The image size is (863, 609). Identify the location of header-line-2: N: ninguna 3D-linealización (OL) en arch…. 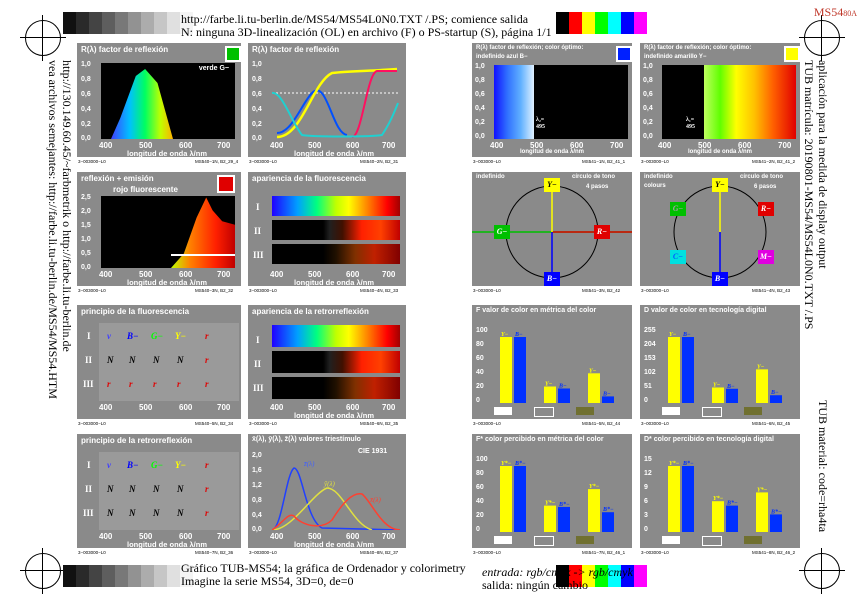
(366, 32).